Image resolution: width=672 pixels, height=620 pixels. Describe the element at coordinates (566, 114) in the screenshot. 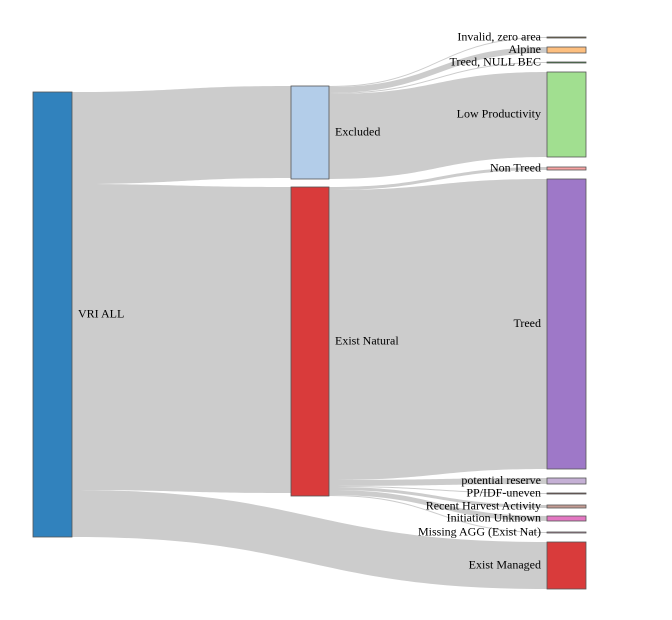

I see `node-bar-low-productivity` at that location.